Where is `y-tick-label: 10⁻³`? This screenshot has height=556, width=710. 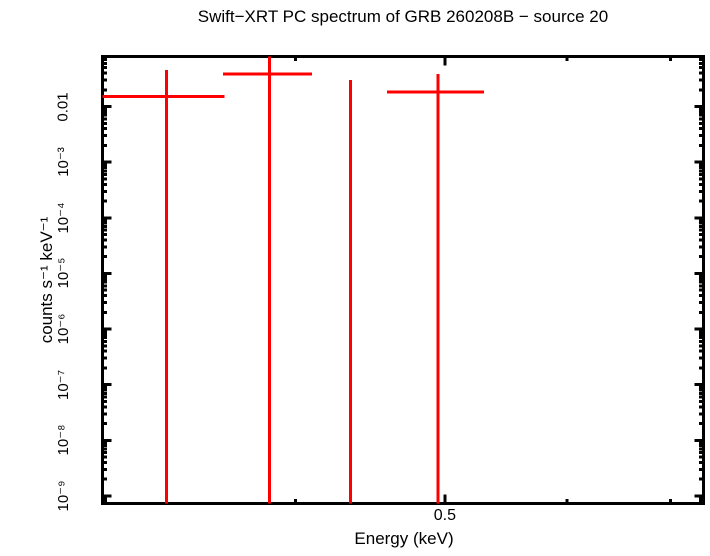
y-tick-label: 10⁻³ is located at coordinates (63, 162).